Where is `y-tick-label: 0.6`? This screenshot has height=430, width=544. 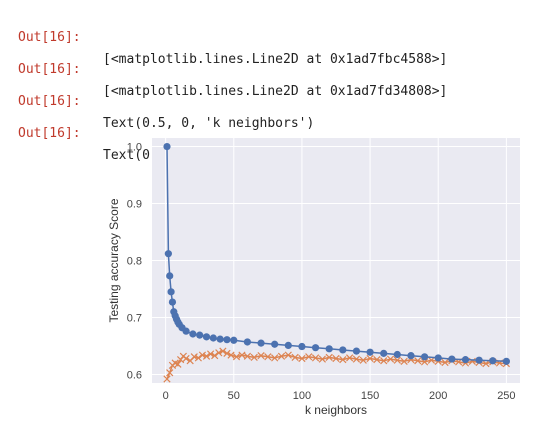
y-tick-label: 0.6 is located at coordinates (134, 375).